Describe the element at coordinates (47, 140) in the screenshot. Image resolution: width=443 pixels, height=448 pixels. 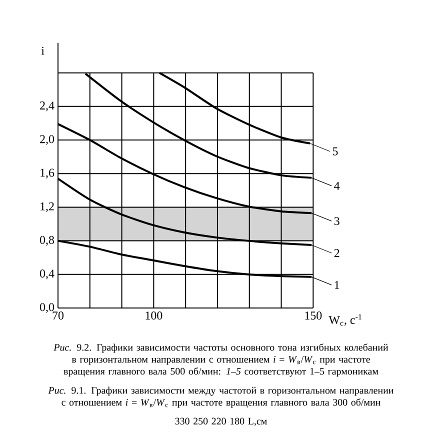
I see `y-tick-label: 2,0` at that location.